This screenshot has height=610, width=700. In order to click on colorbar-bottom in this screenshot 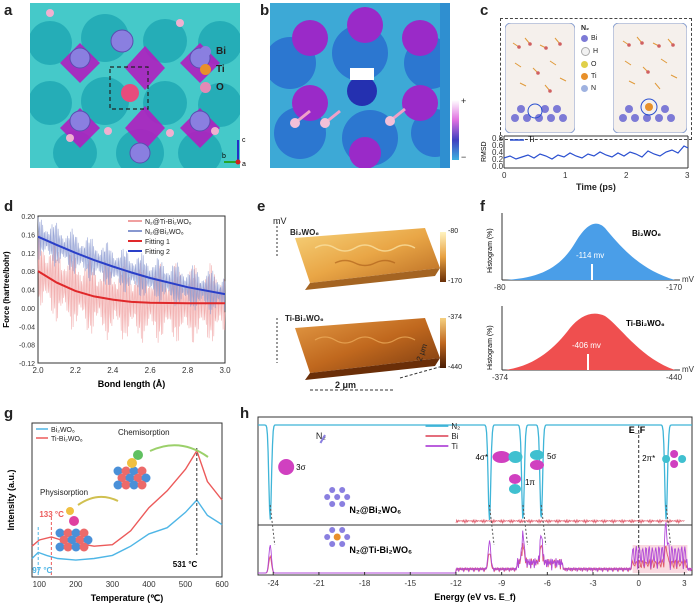, I will do `click(443, 343)`.